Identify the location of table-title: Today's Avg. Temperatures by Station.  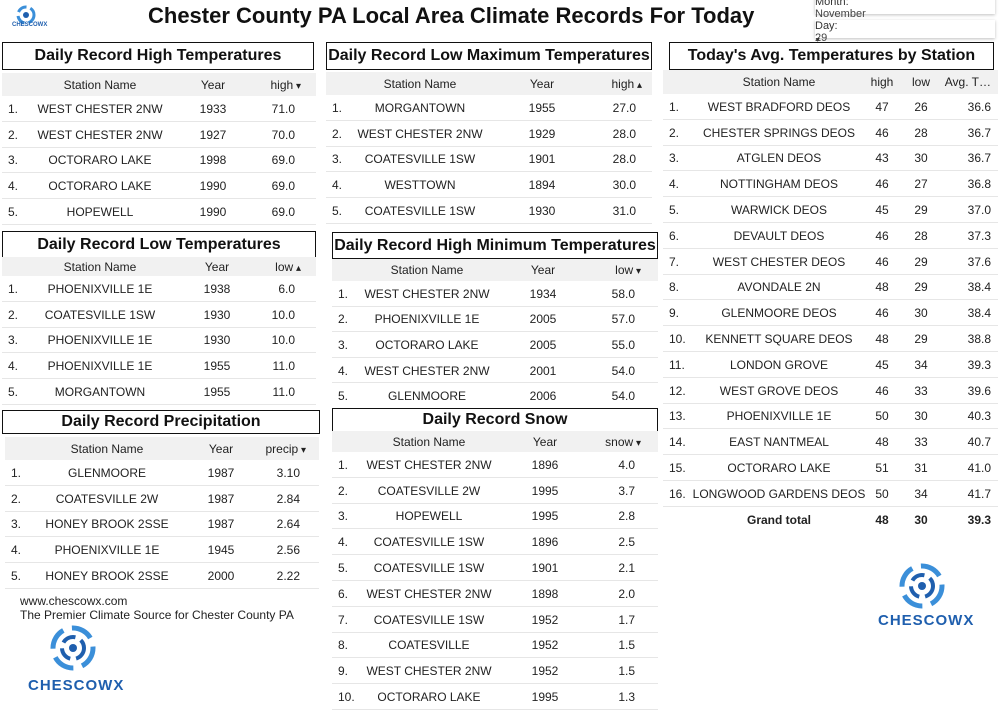
(831, 56).